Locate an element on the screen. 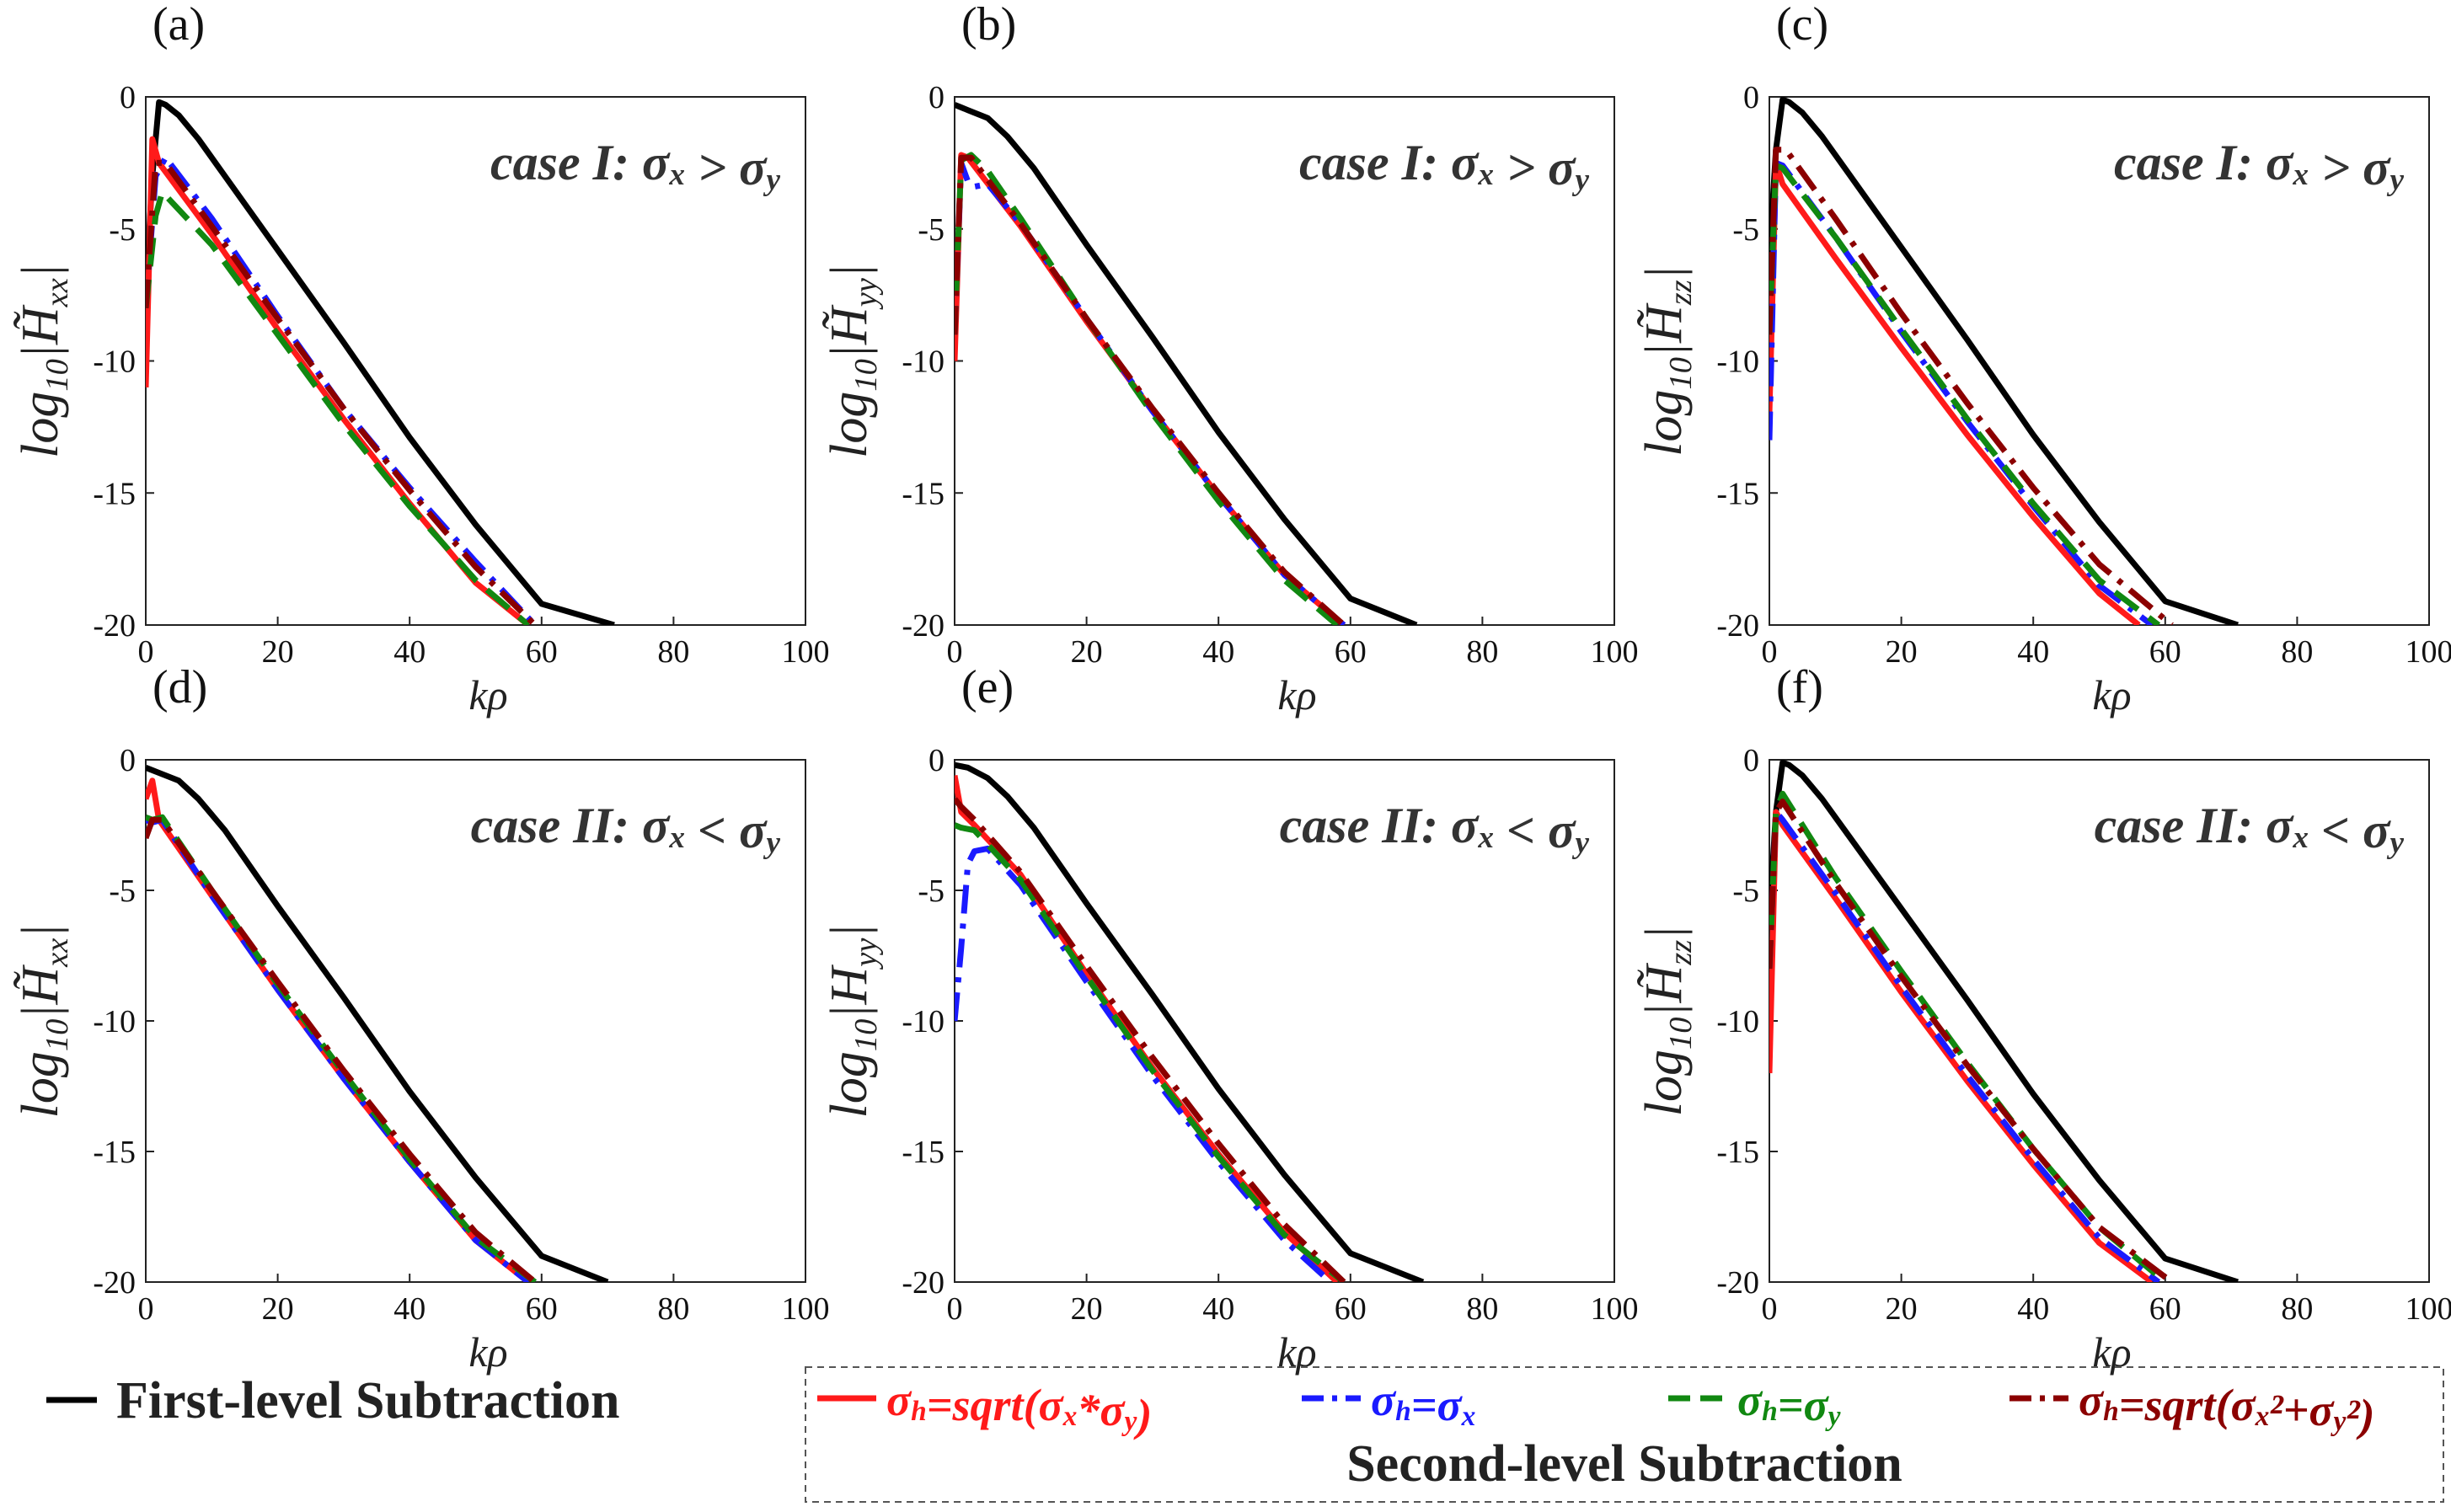 Image resolution: width=2451 pixels, height=1512 pixels. y-axis-label: log10|H̃zz| is located at coordinates (1667, 360).